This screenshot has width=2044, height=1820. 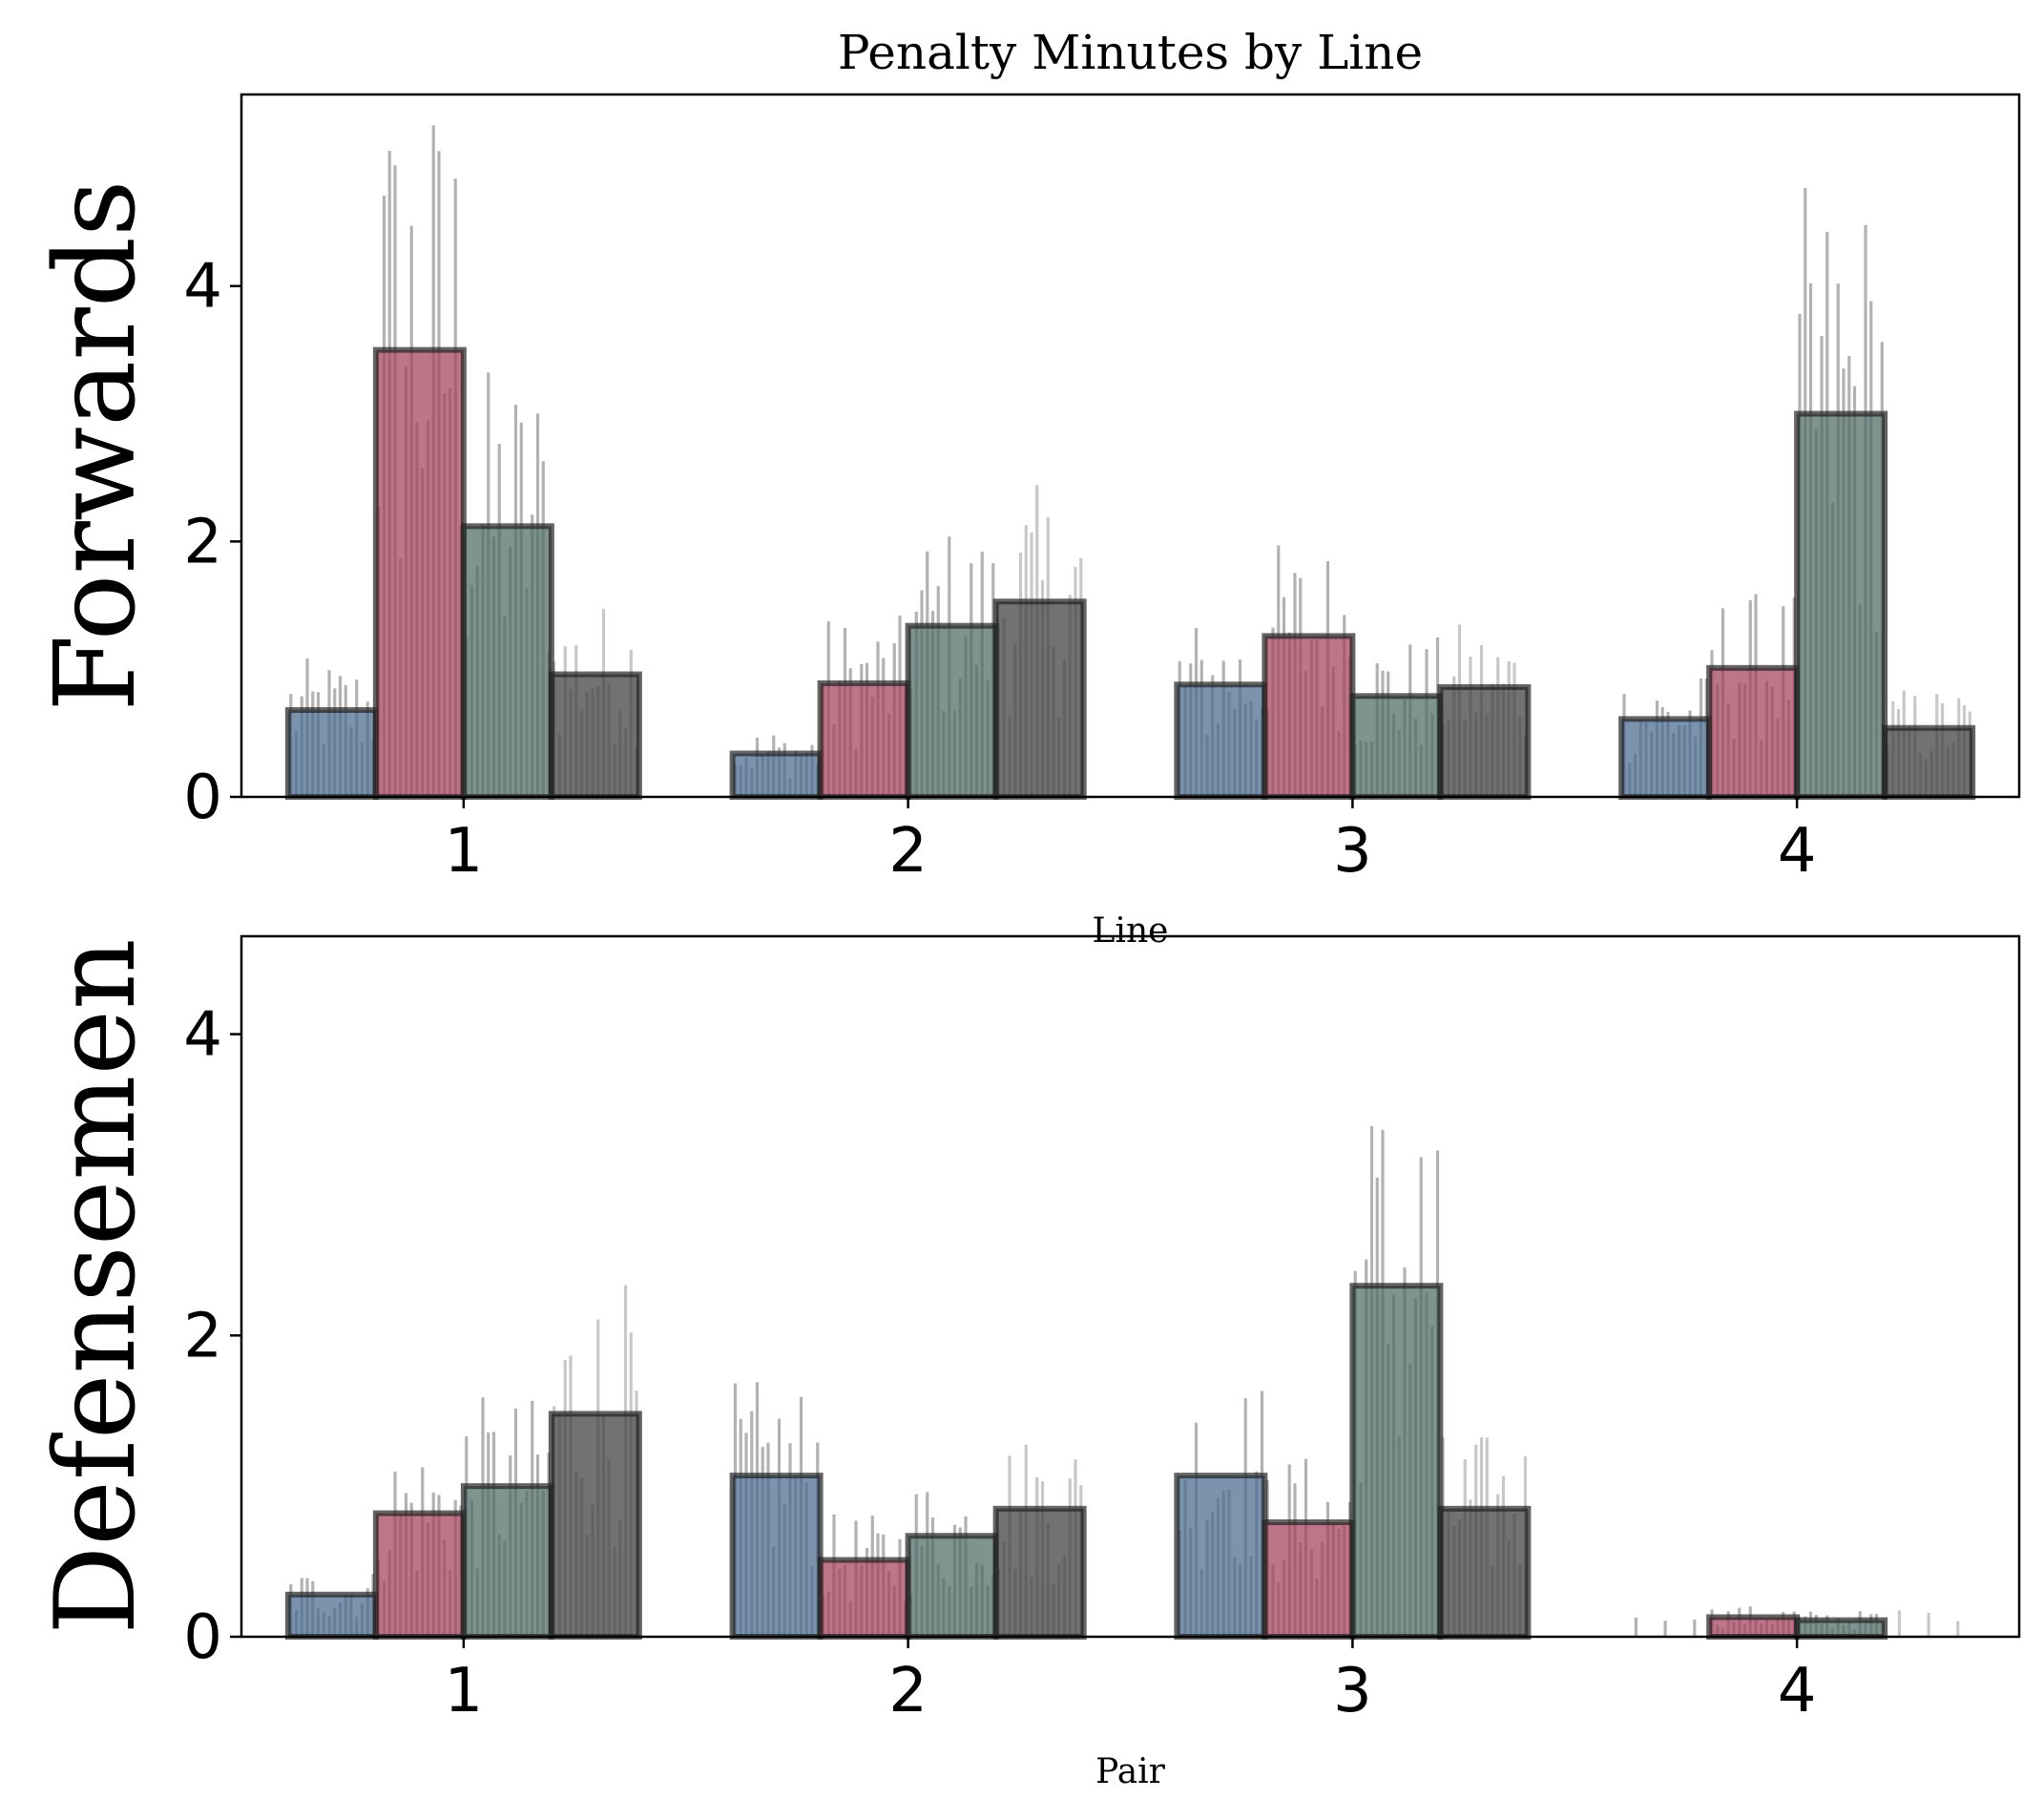 I want to click on x-axis-label: Pair, so click(x=1130, y=1771).